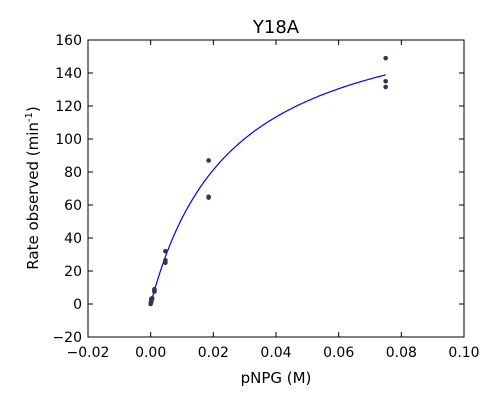 This screenshot has width=500, height=400. Describe the element at coordinates (77, 305) in the screenshot. I see `y-tick-label: 0` at that location.